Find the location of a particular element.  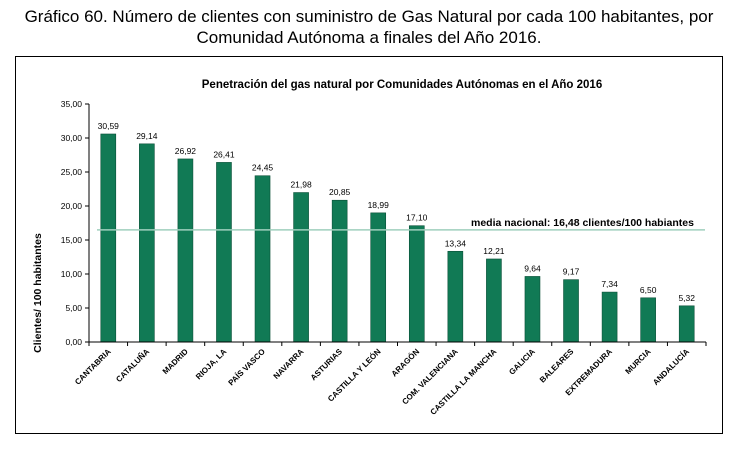

y-tick-label: 35,00 is located at coordinates (72, 104).